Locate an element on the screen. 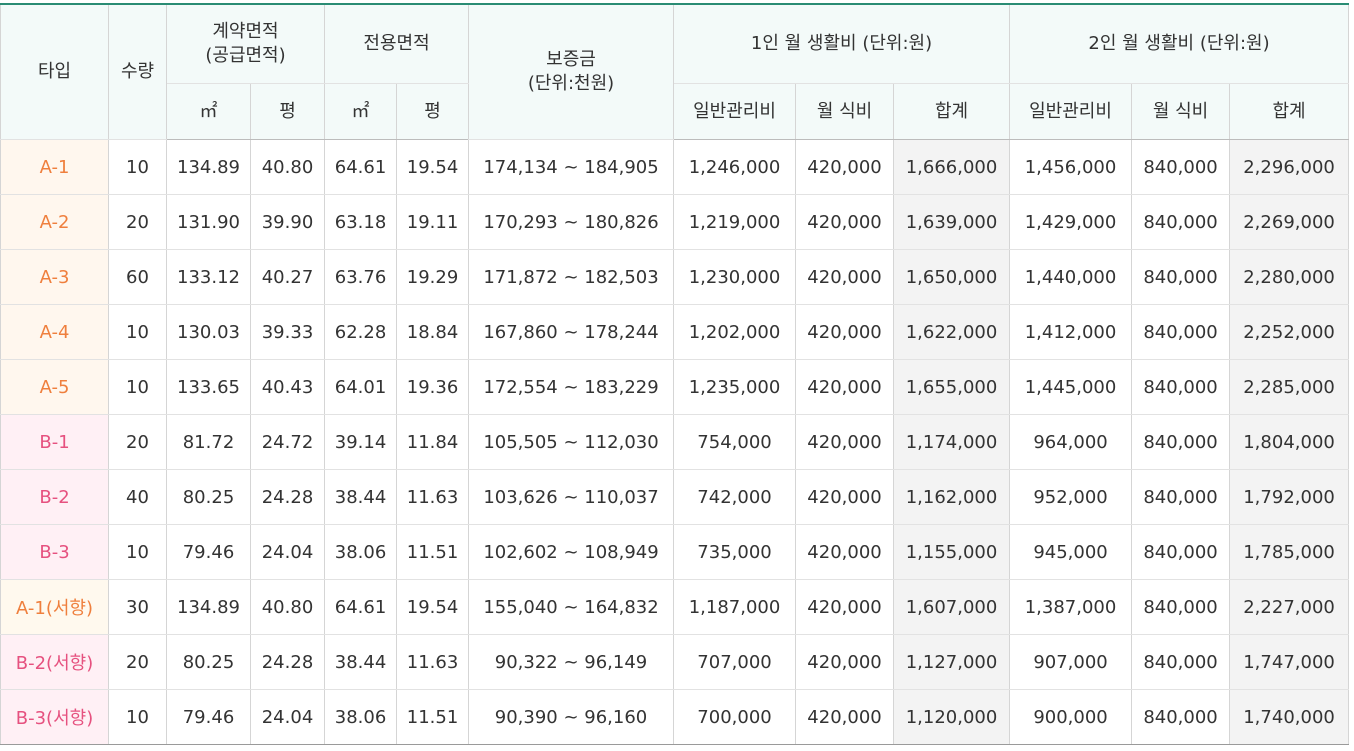 Image resolution: width=1354 pixels, height=751 pixels. total-1p-cell: 1,127,000 is located at coordinates (952, 662).